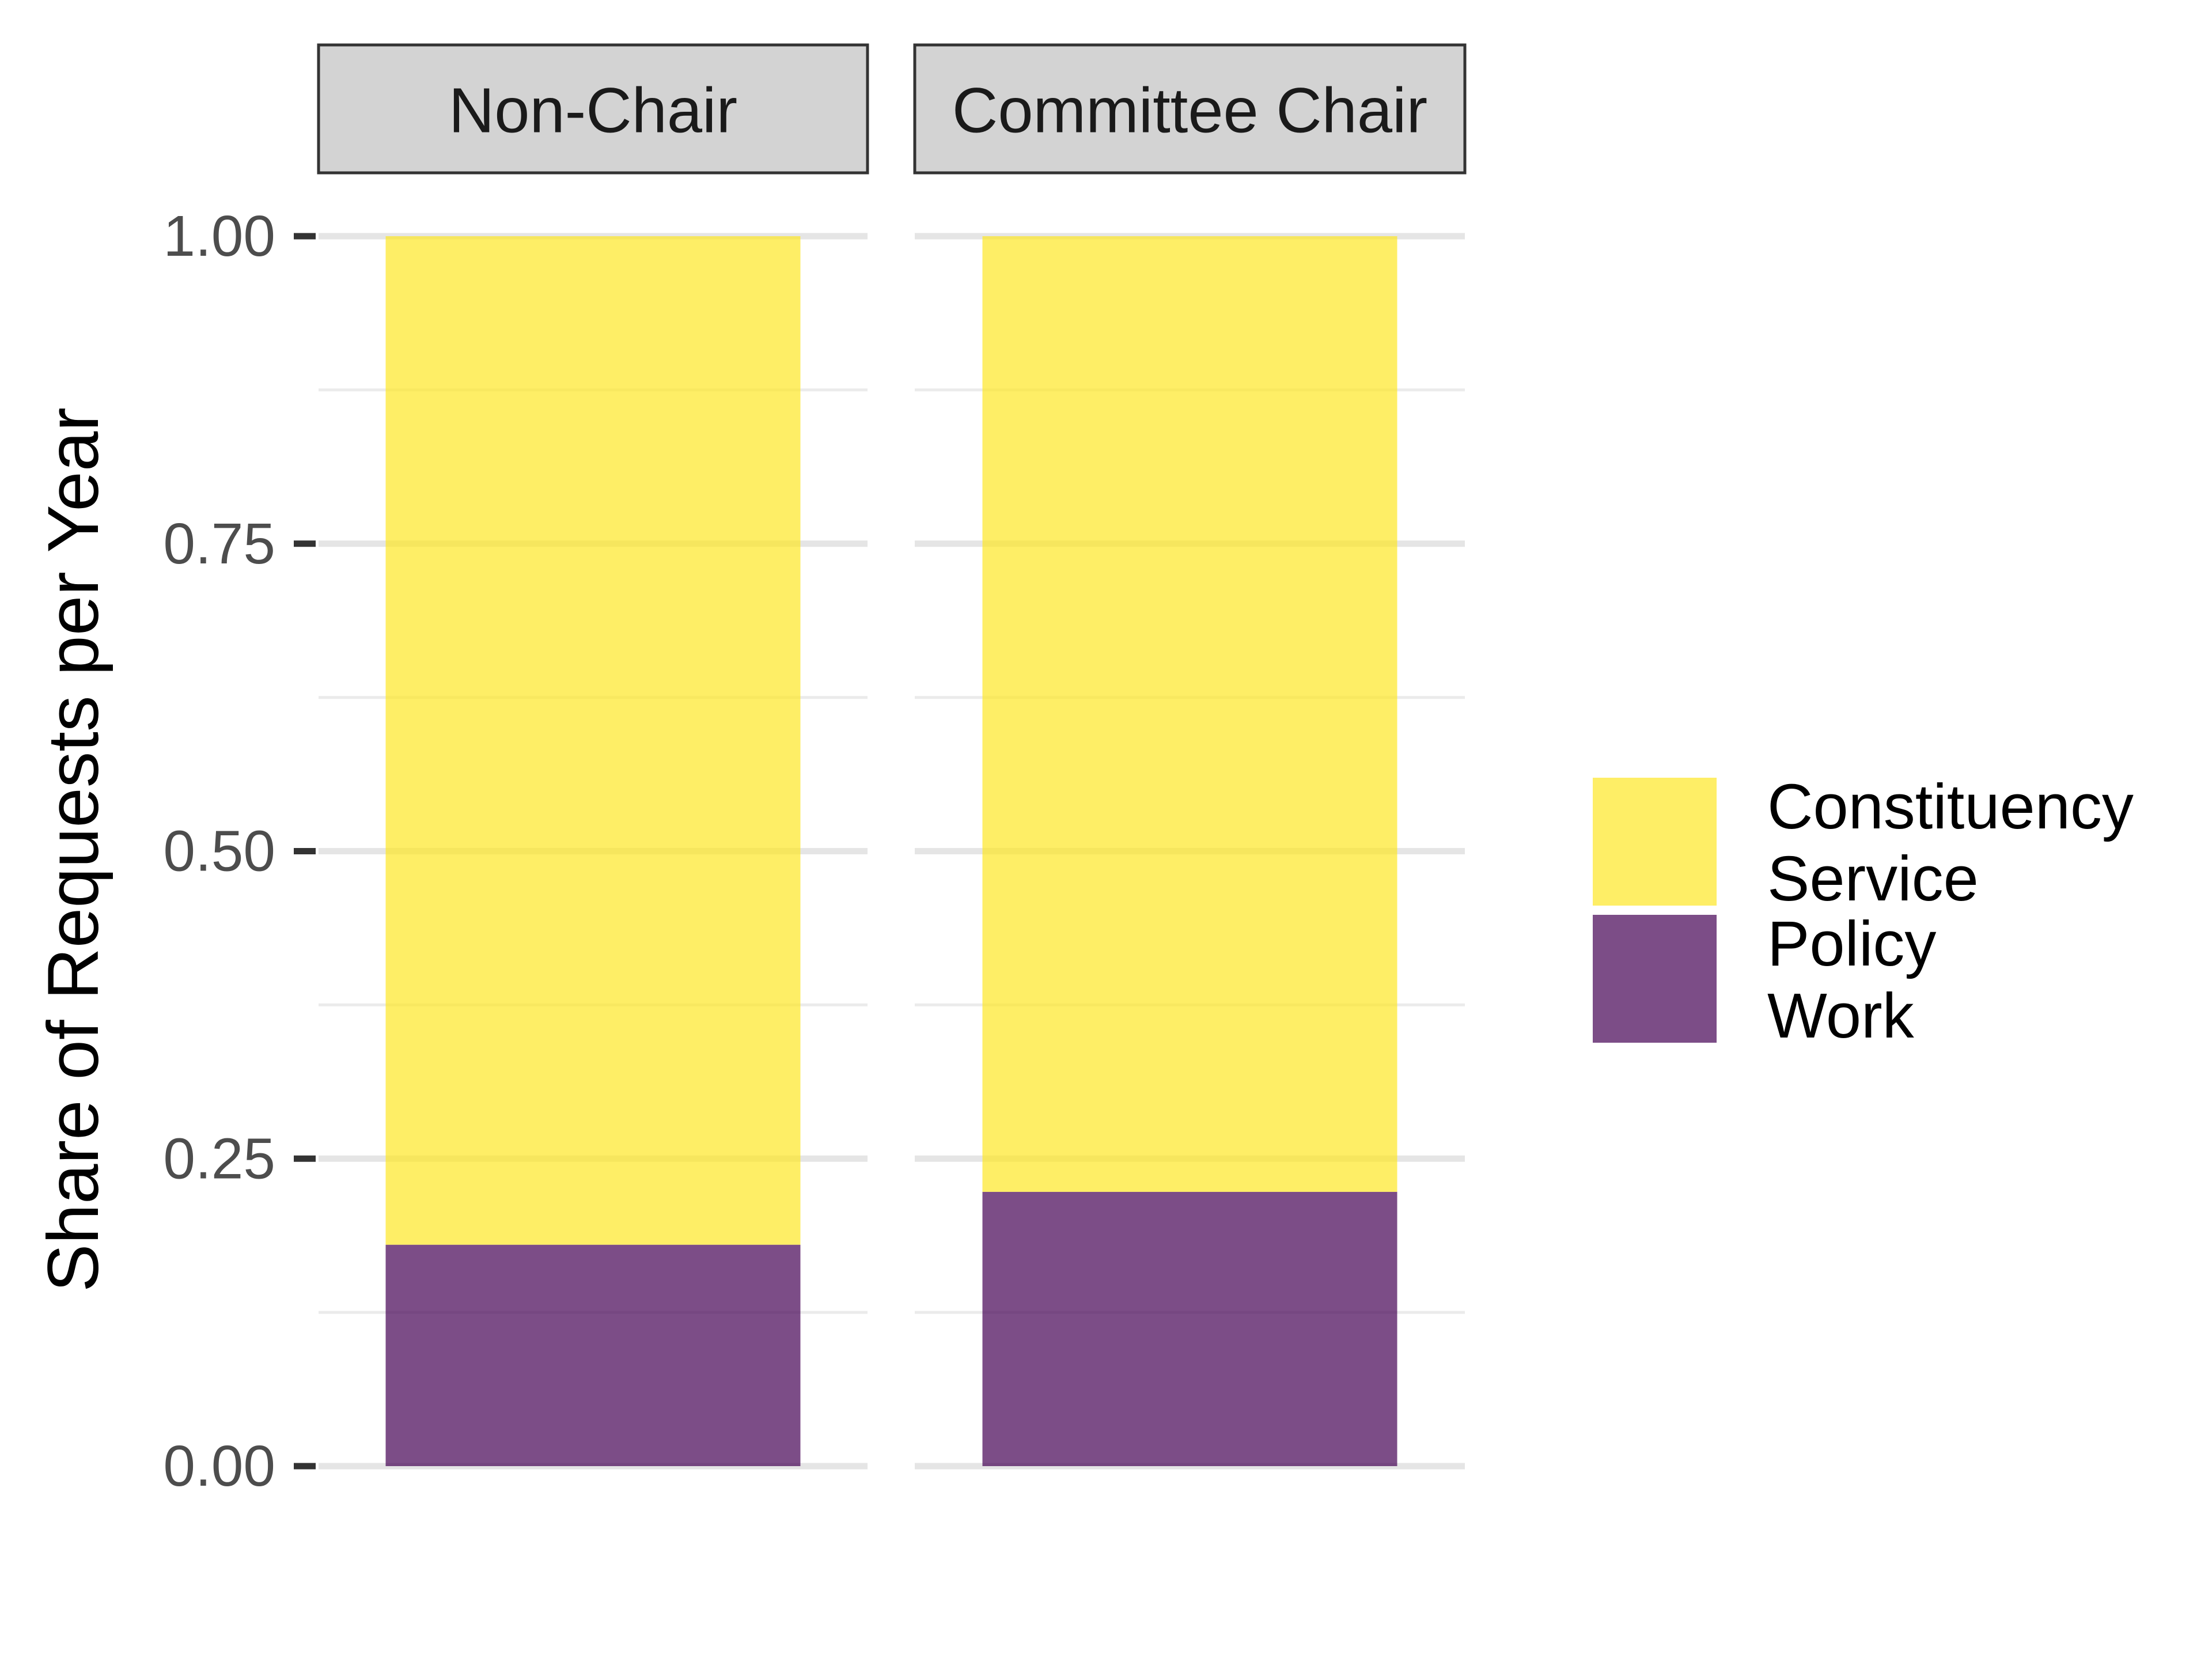 The width and height of the screenshot is (2212, 1662). I want to click on legend-label-policy-work: Policy Work, so click(1851, 979).